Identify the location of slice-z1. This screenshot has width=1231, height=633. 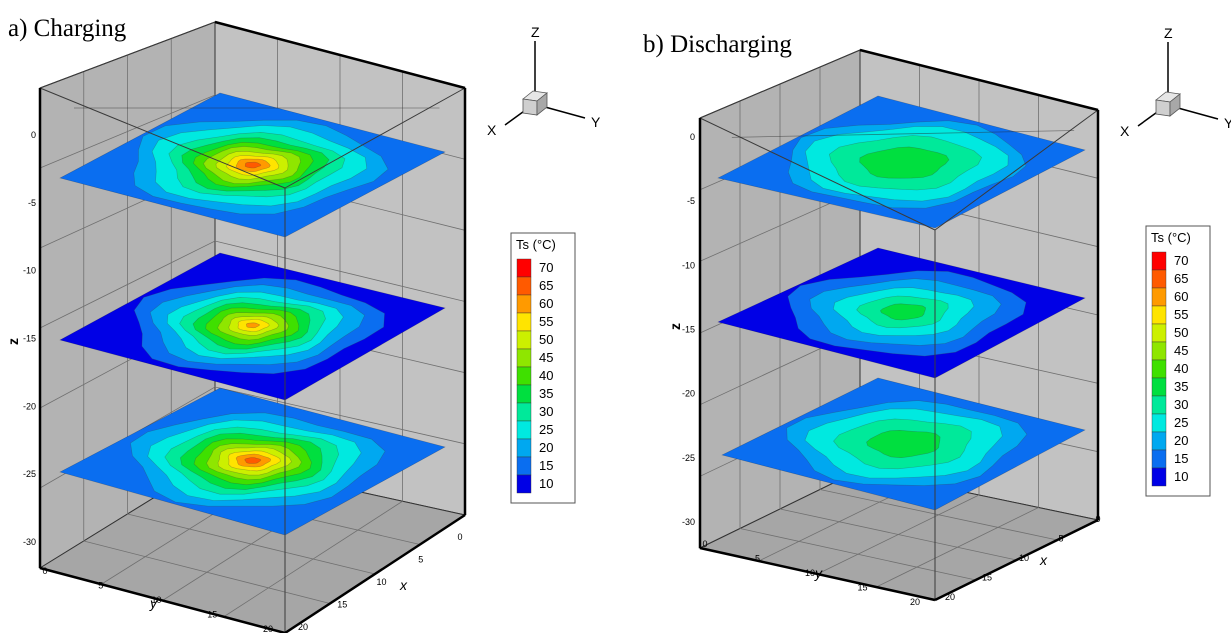
(252, 326).